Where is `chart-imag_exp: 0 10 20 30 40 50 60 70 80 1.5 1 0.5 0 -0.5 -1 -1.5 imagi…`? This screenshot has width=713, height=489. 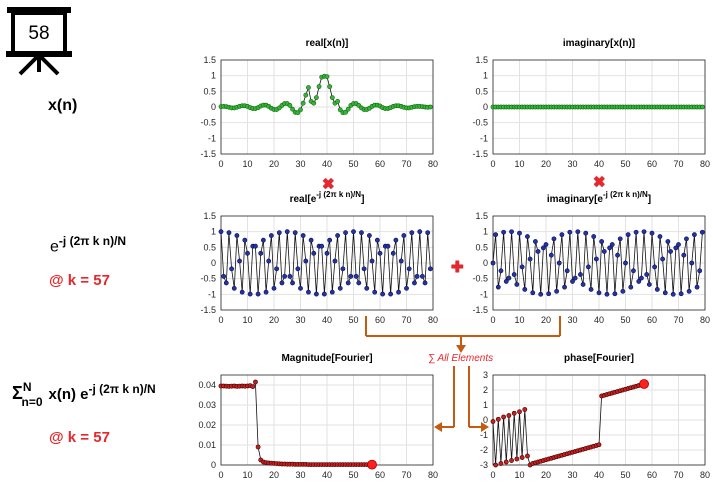 chart-imag_exp: 0 10 20 30 40 50 60 70 80 1.5 1 0.5 0 -0.5 -1 -1.5 imagi… is located at coordinates (591, 257).